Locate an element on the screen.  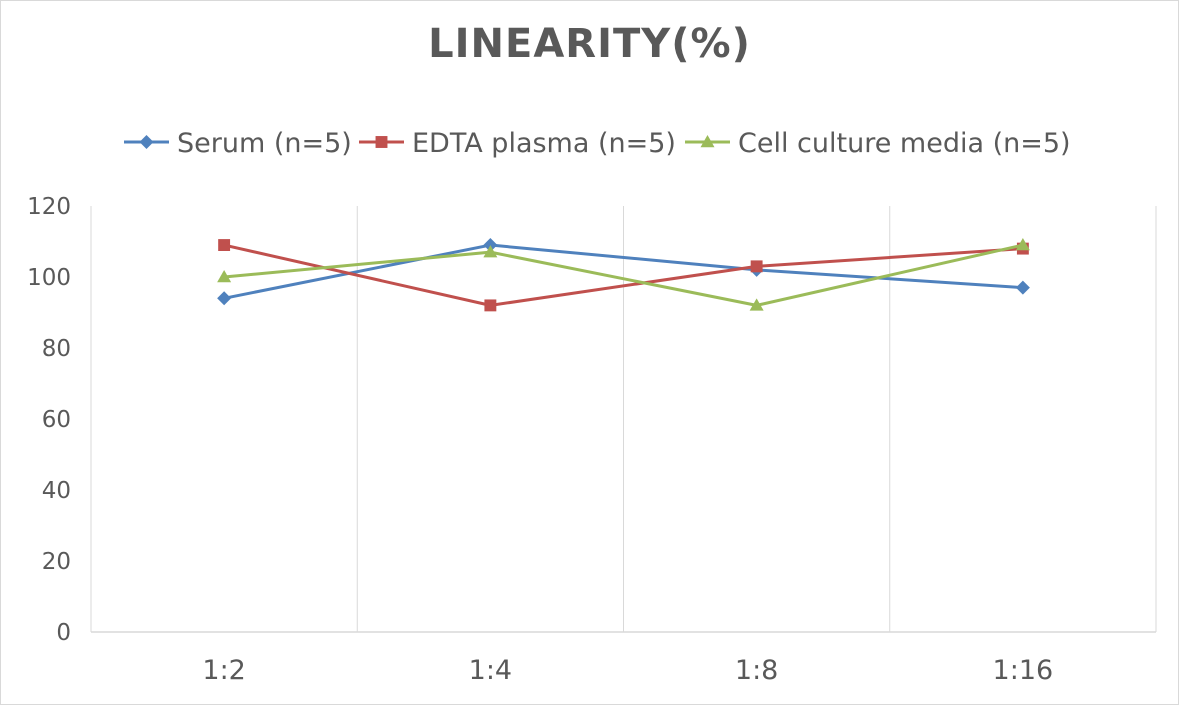
x-tick-label: 1:2 is located at coordinates (223, 670).